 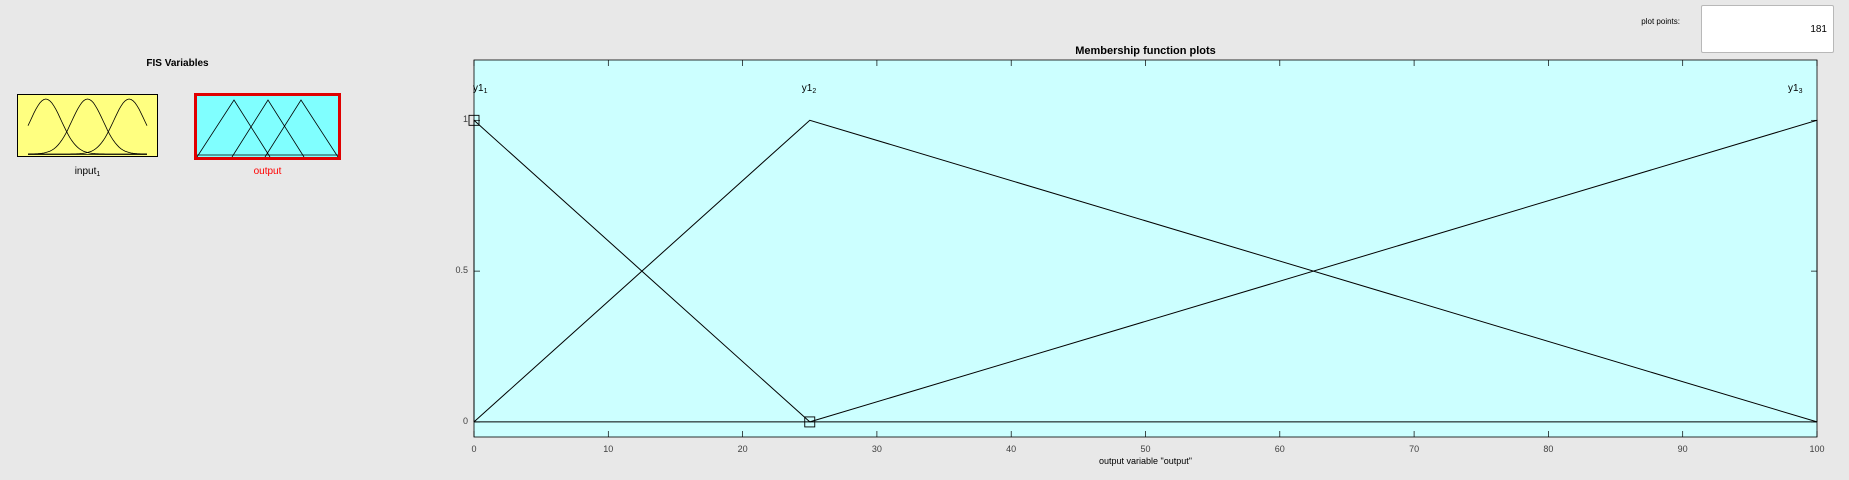 What do you see at coordinates (1660, 21) in the screenshot?
I see `plot-points-label: plot points:` at bounding box center [1660, 21].